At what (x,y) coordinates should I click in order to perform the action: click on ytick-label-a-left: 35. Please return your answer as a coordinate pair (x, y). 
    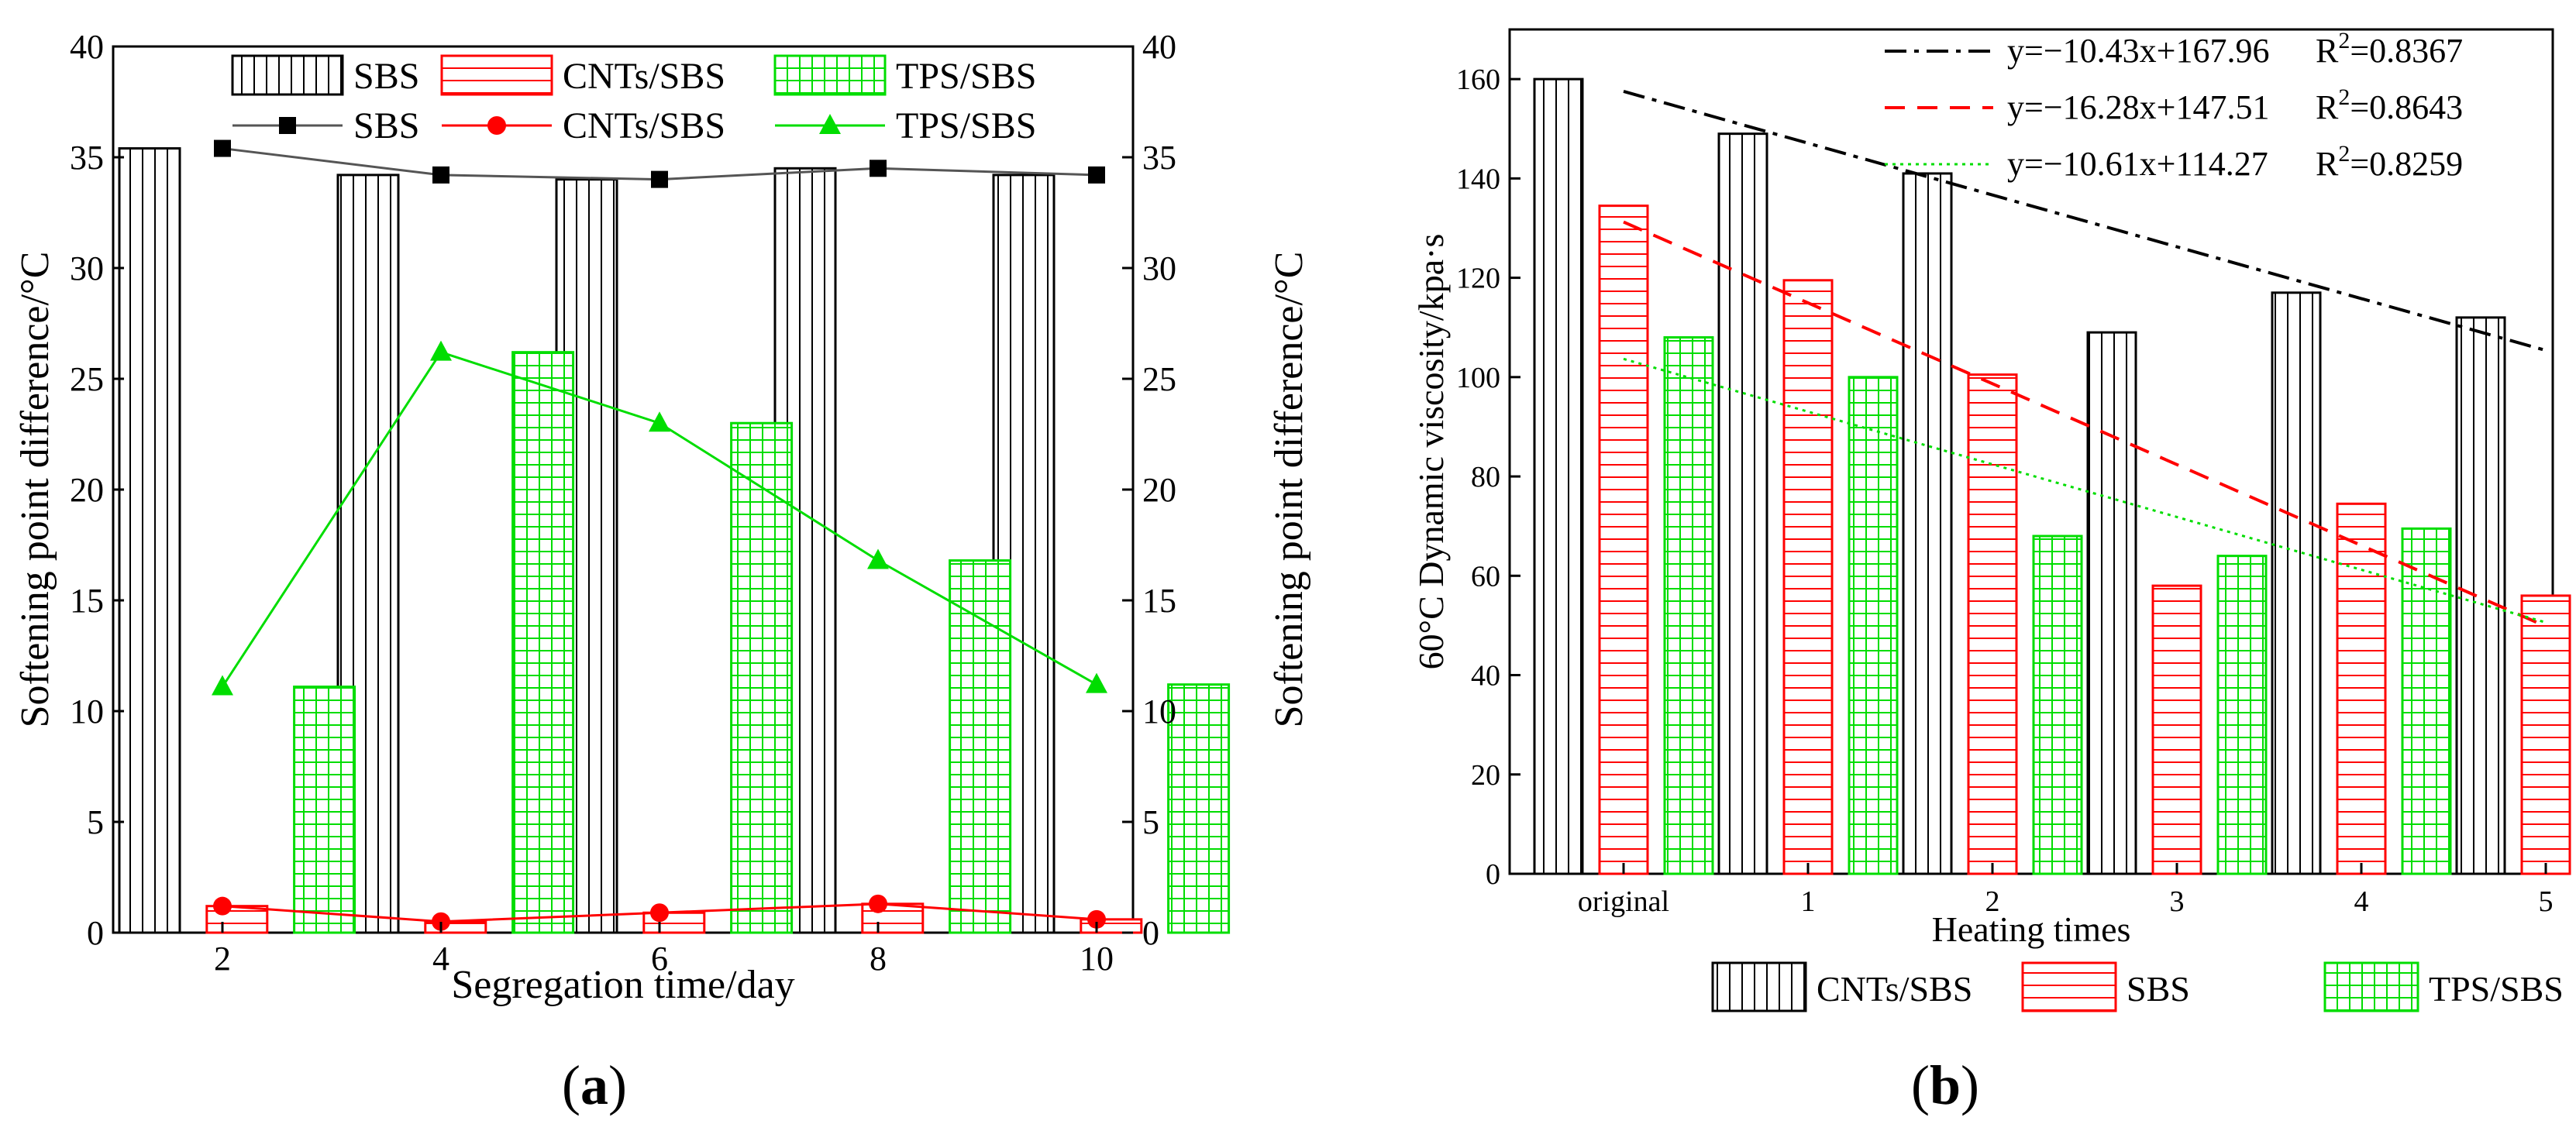
    Looking at the image, I should click on (87, 158).